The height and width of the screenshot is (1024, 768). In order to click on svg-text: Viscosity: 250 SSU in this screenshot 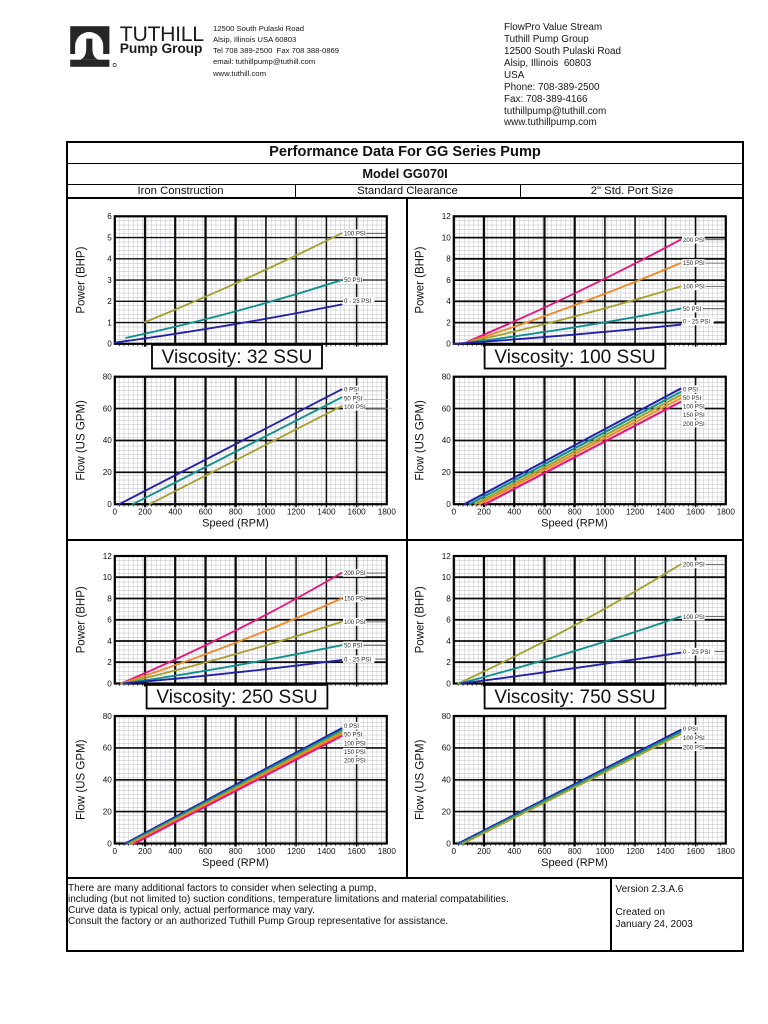, I will do `click(236, 697)`.